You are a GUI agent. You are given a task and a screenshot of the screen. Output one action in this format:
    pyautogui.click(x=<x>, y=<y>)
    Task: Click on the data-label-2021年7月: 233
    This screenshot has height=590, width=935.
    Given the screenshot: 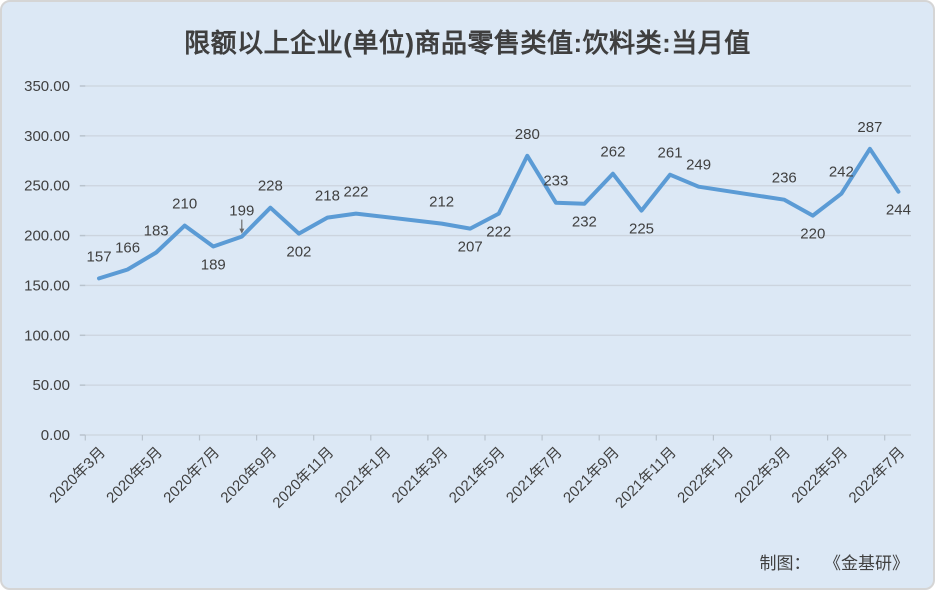 What is the action you would take?
    pyautogui.click(x=555, y=181)
    